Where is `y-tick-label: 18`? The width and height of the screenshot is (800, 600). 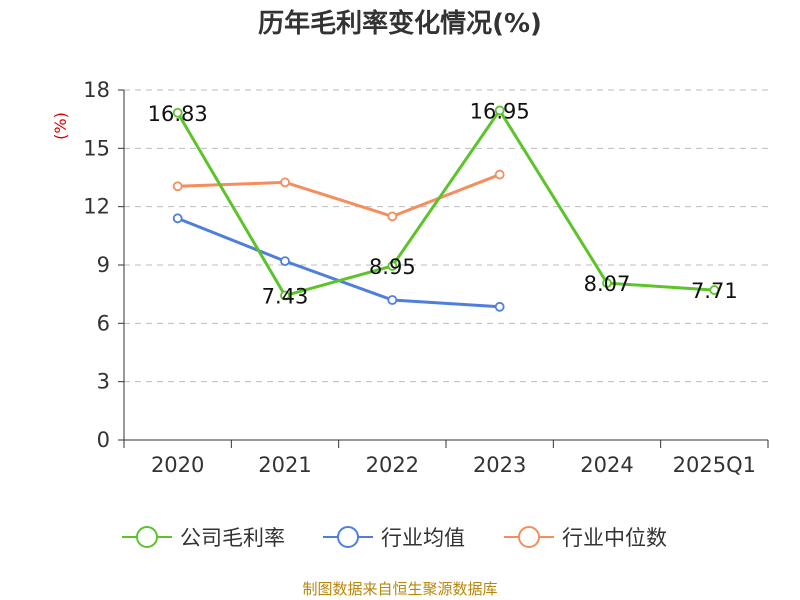
y-tick-label: 18 is located at coordinates (96, 90).